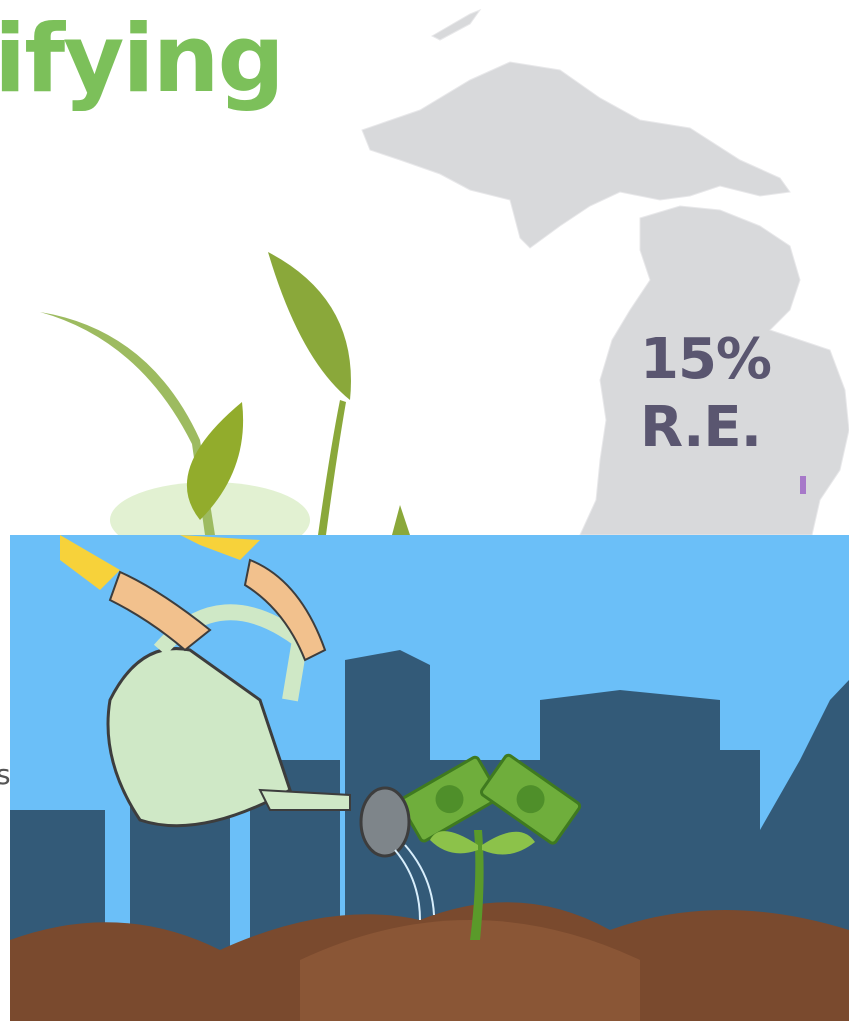  I want to click on plant-illustration, so click(225, 405).